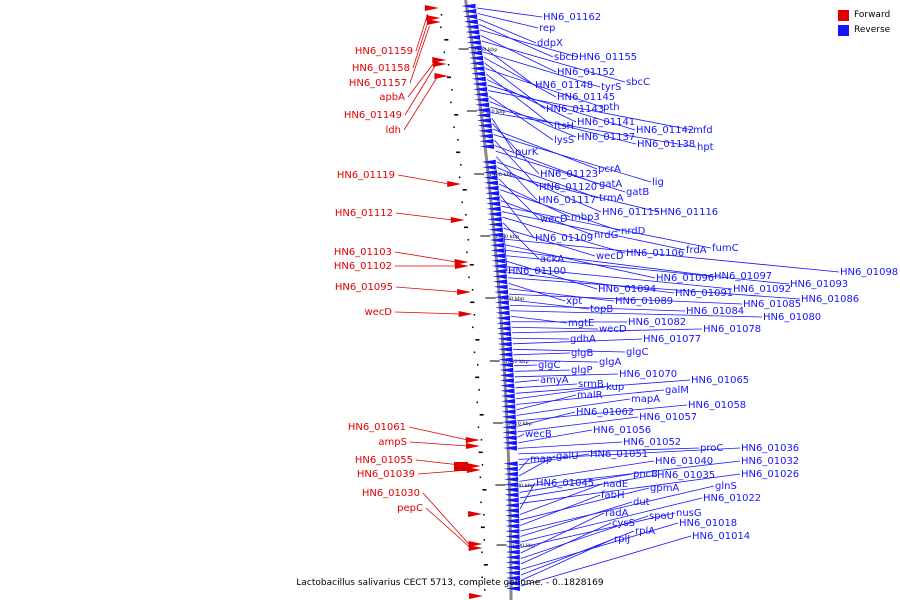  Describe the element at coordinates (550, 43) in the screenshot. I see `reverse-gene-label: ddpX` at that location.